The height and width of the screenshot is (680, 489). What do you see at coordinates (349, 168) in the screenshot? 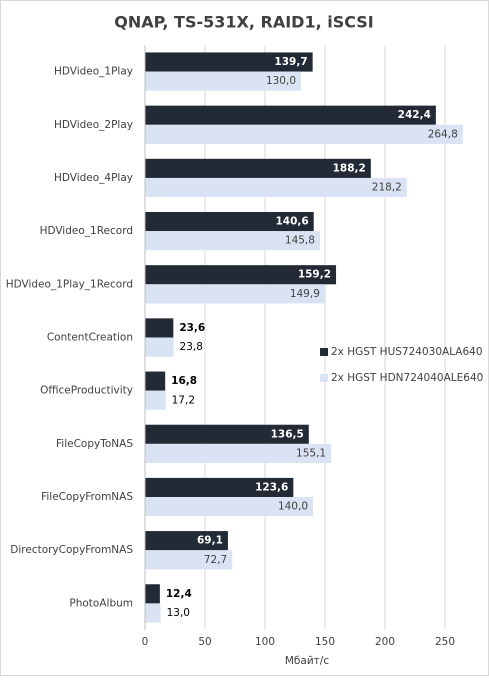
I see `value-label: 188,2` at bounding box center [349, 168].